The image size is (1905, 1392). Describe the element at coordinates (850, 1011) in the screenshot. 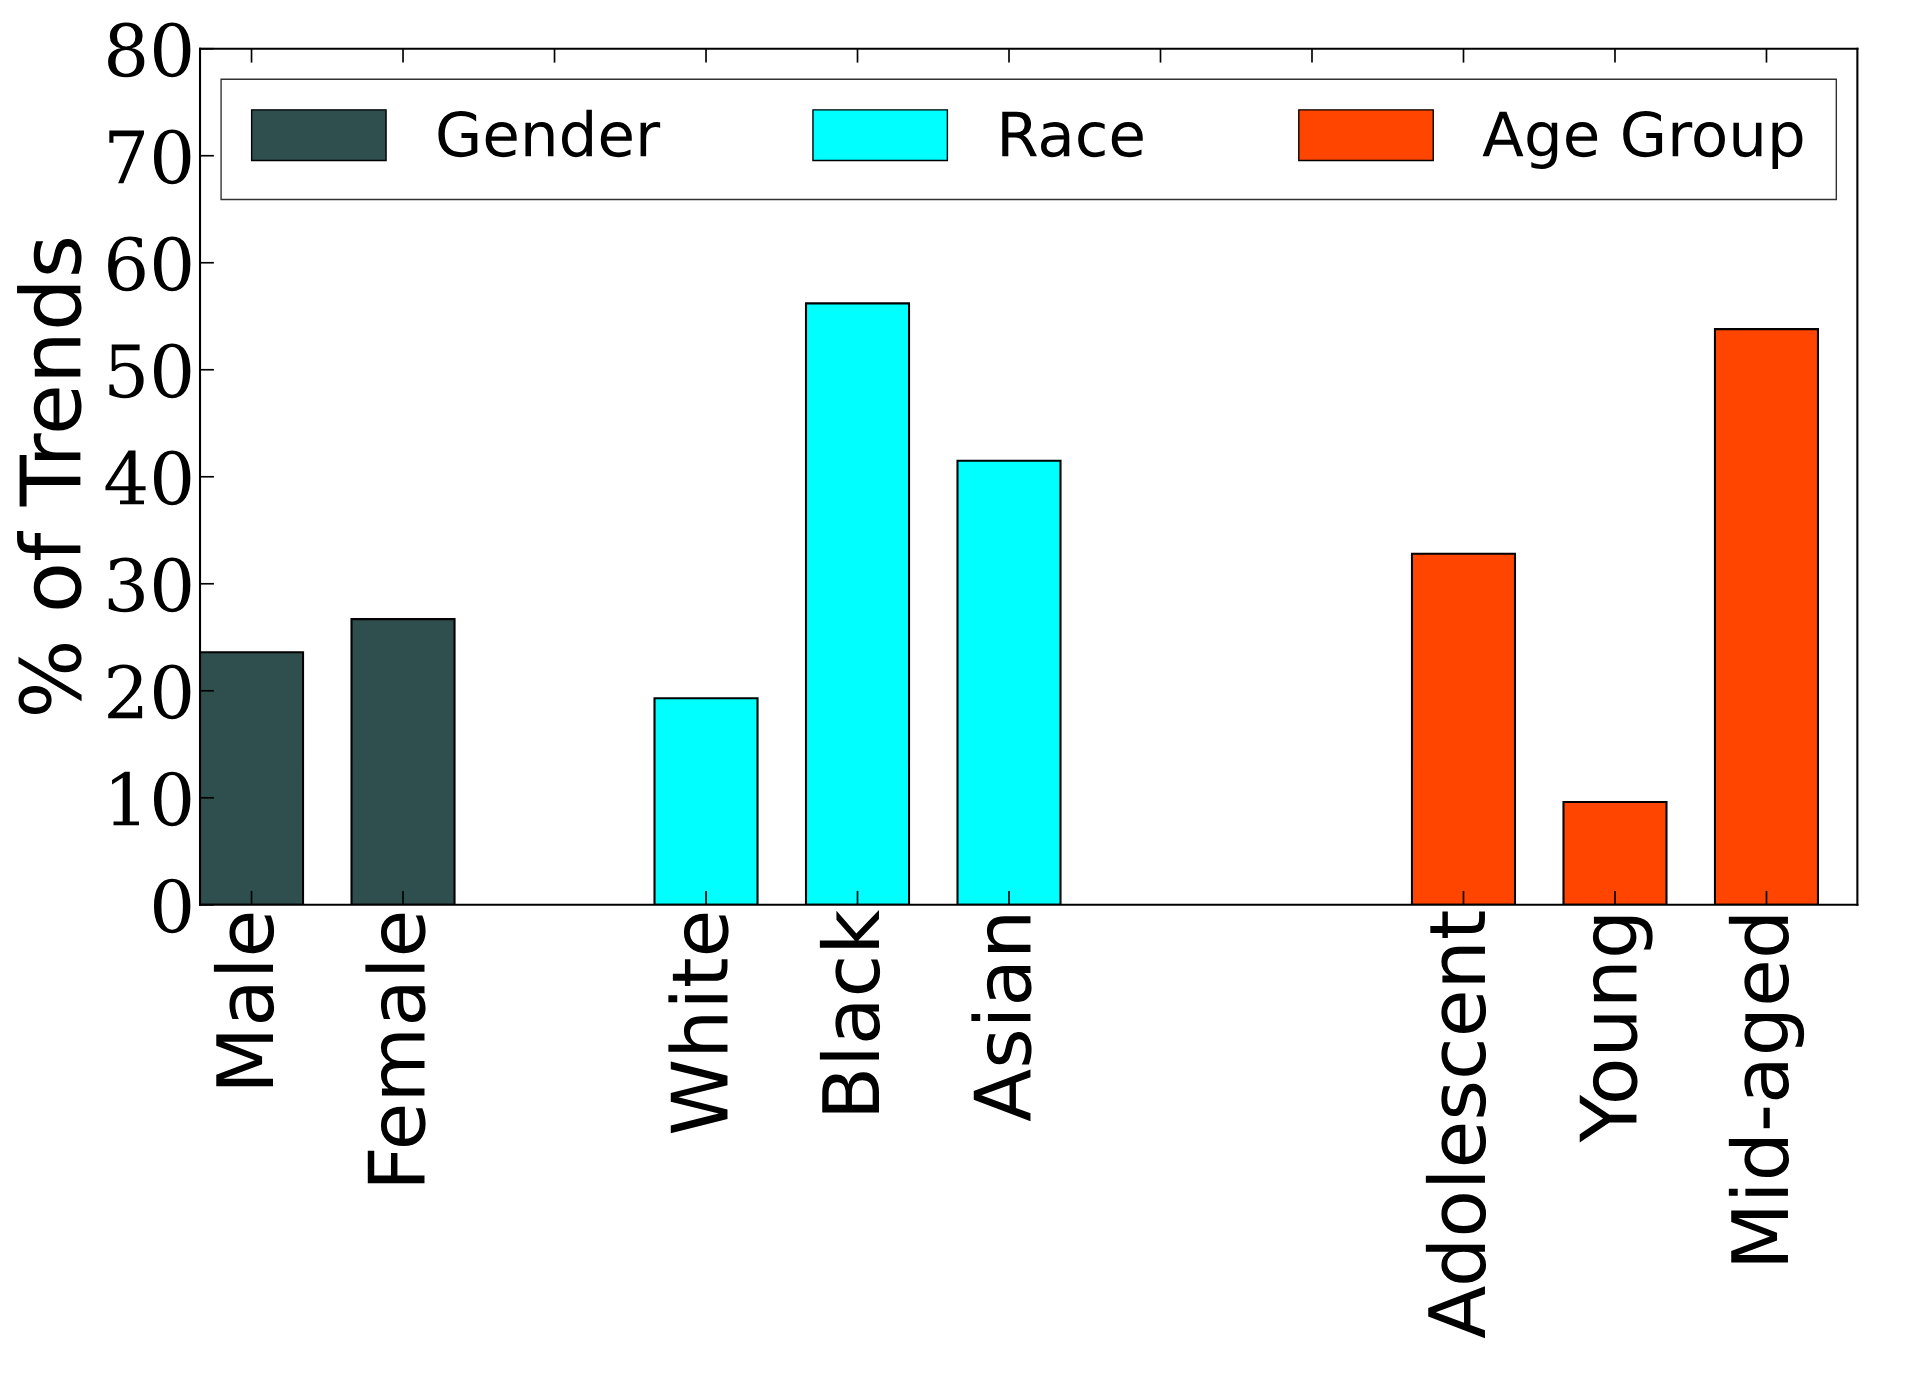

I see `x-tick-label: Black` at that location.